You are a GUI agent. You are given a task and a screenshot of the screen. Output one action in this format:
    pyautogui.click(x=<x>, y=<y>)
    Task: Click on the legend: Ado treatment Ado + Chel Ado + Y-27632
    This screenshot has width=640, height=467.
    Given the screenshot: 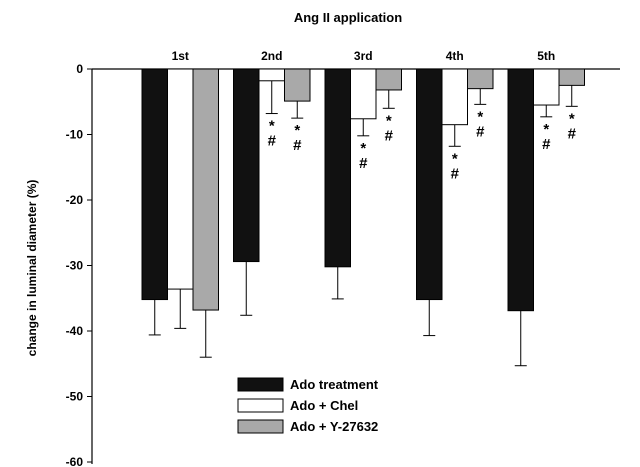 What is the action you would take?
    pyautogui.click(x=308, y=405)
    